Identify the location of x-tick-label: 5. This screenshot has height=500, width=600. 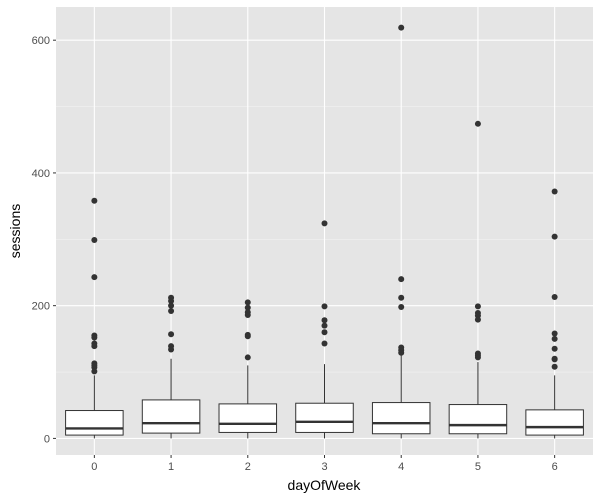
(478, 467).